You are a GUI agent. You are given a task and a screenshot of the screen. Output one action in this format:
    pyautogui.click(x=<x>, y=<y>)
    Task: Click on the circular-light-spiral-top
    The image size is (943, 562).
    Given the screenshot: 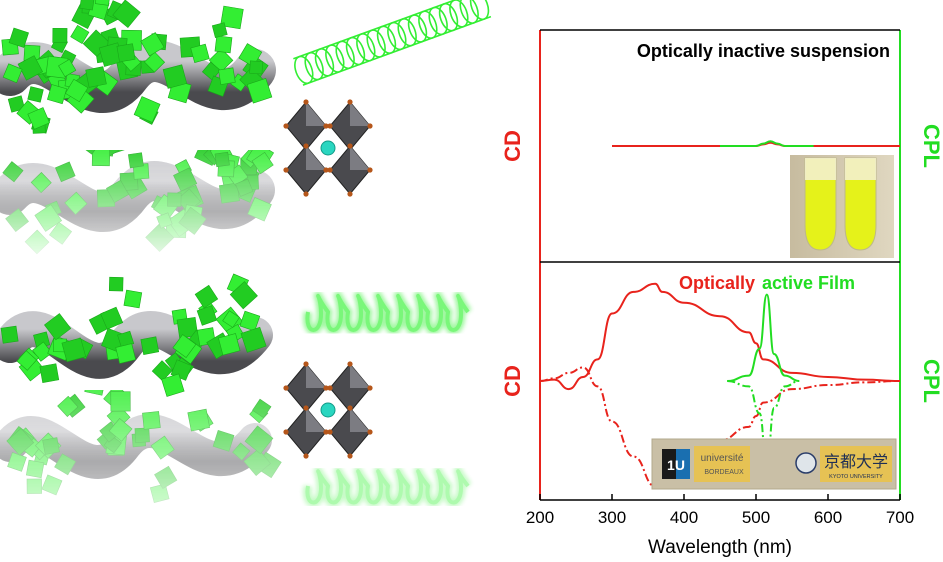 What is the action you would take?
    pyautogui.click(x=387, y=313)
    